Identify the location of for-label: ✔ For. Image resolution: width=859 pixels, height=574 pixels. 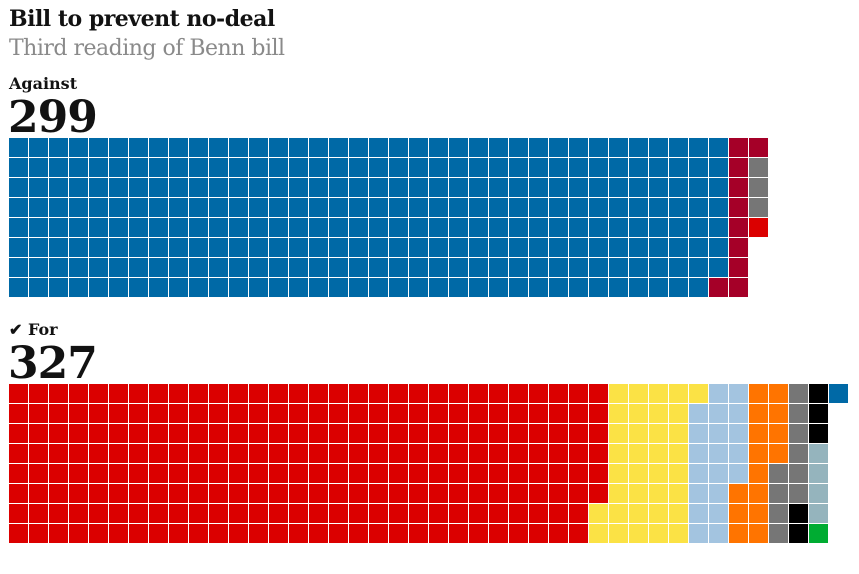
(33, 329).